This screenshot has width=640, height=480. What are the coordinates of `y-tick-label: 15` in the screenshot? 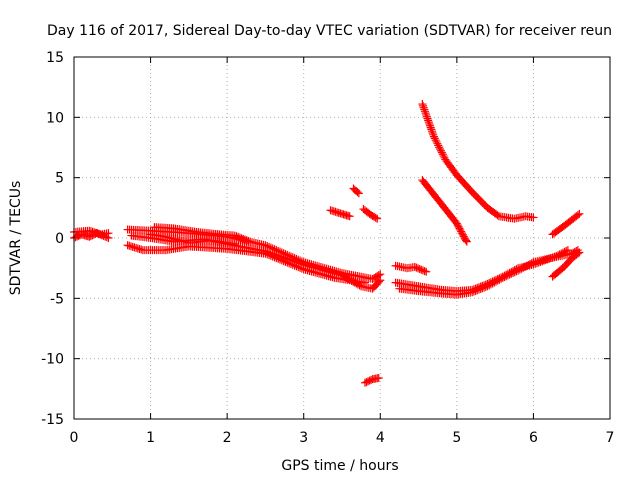 It's located at (55, 58).